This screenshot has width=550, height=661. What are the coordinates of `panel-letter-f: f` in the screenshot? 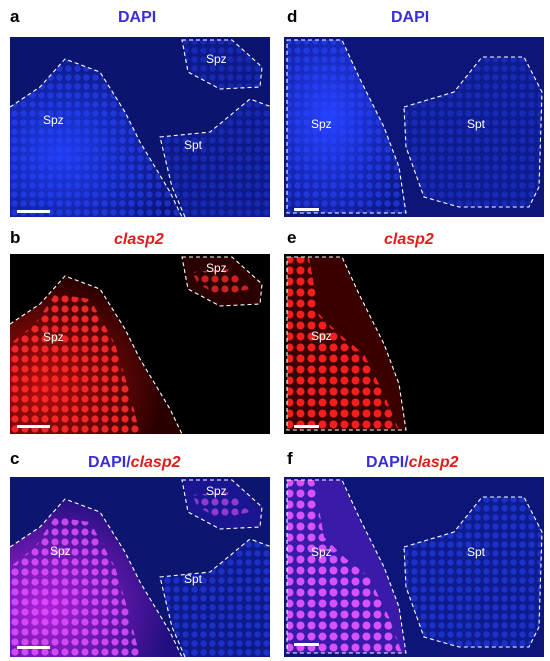 It's located at (290, 458).